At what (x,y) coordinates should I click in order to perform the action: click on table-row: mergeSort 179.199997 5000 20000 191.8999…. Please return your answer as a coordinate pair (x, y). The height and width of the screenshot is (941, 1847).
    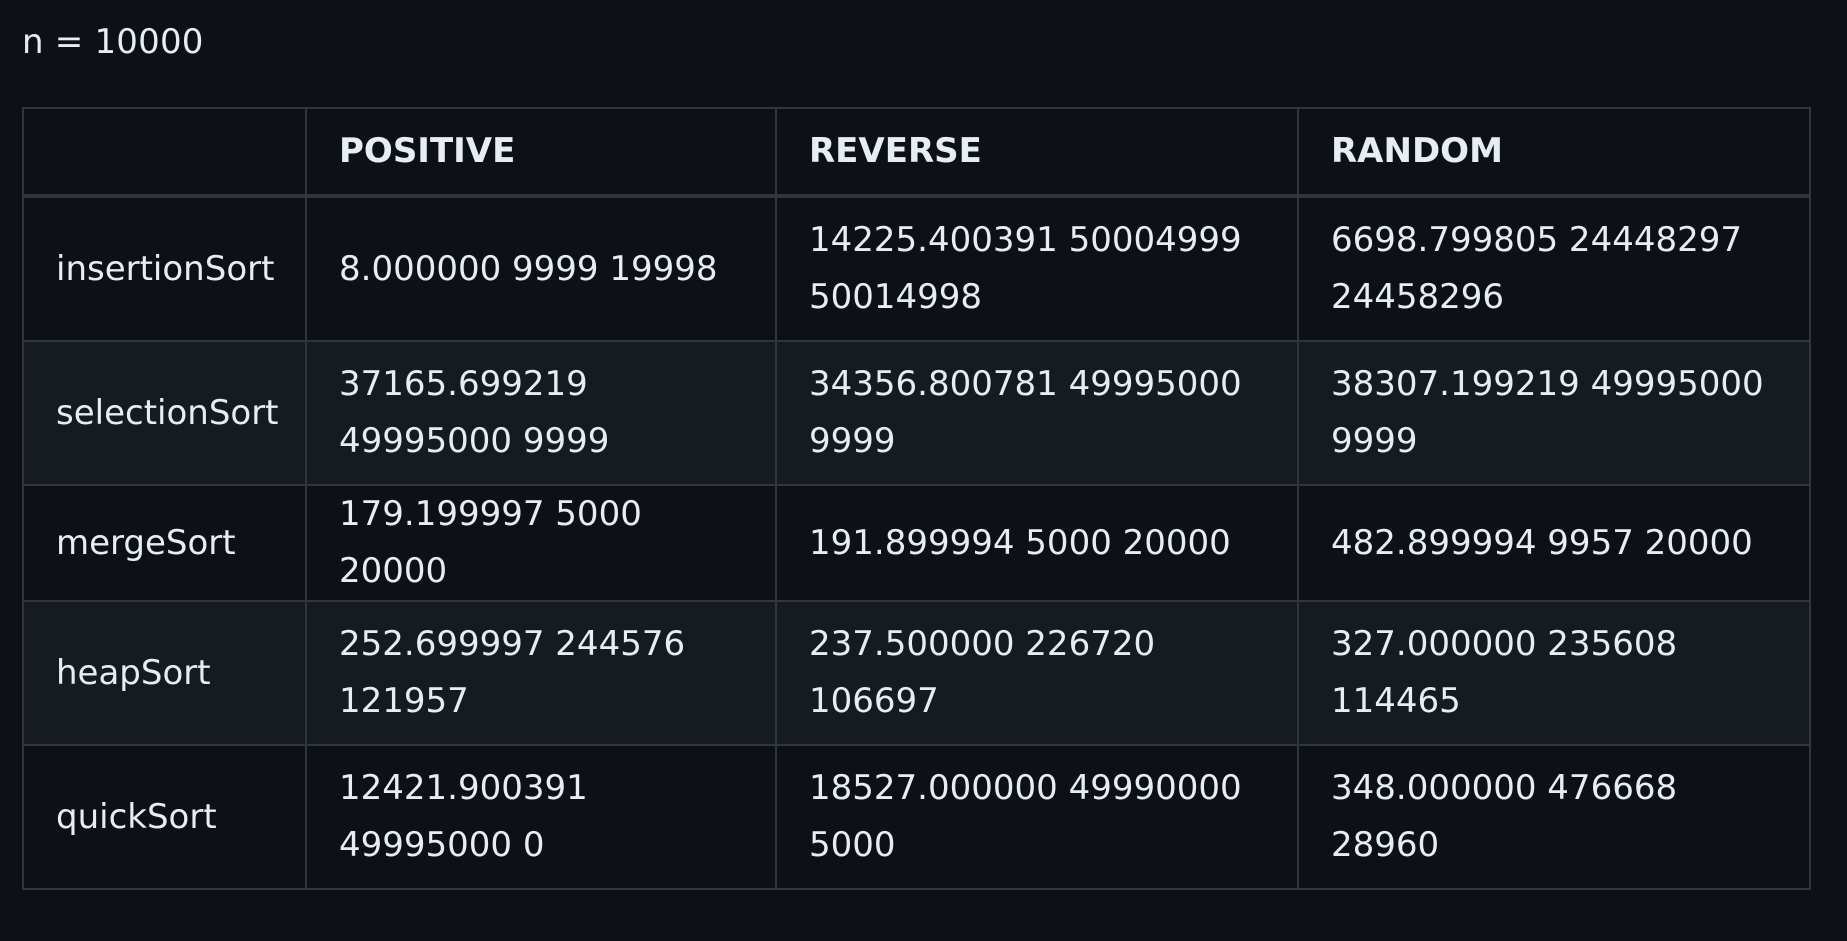
    Looking at the image, I should click on (916, 543).